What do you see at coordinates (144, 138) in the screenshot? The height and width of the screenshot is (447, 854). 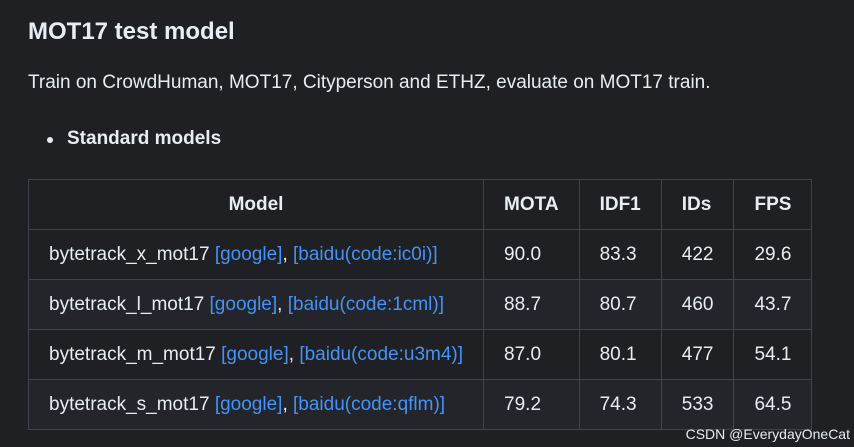 I see `list-item-label: Standard models` at bounding box center [144, 138].